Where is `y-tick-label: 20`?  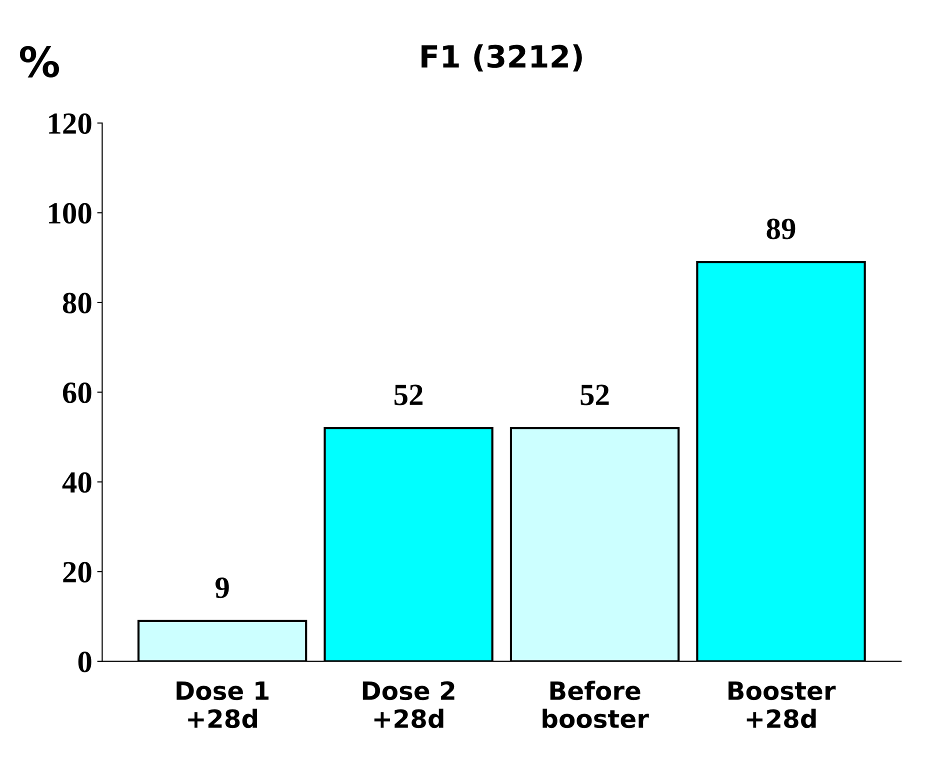 y-tick-label: 20 is located at coordinates (77, 572).